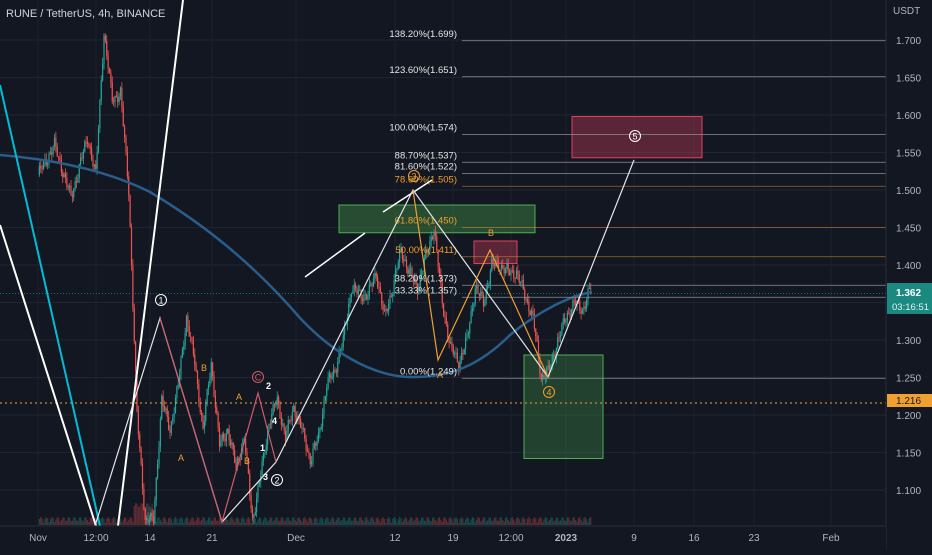  Describe the element at coordinates (268, 386) in the screenshot. I see `subwave-label: 2` at that location.